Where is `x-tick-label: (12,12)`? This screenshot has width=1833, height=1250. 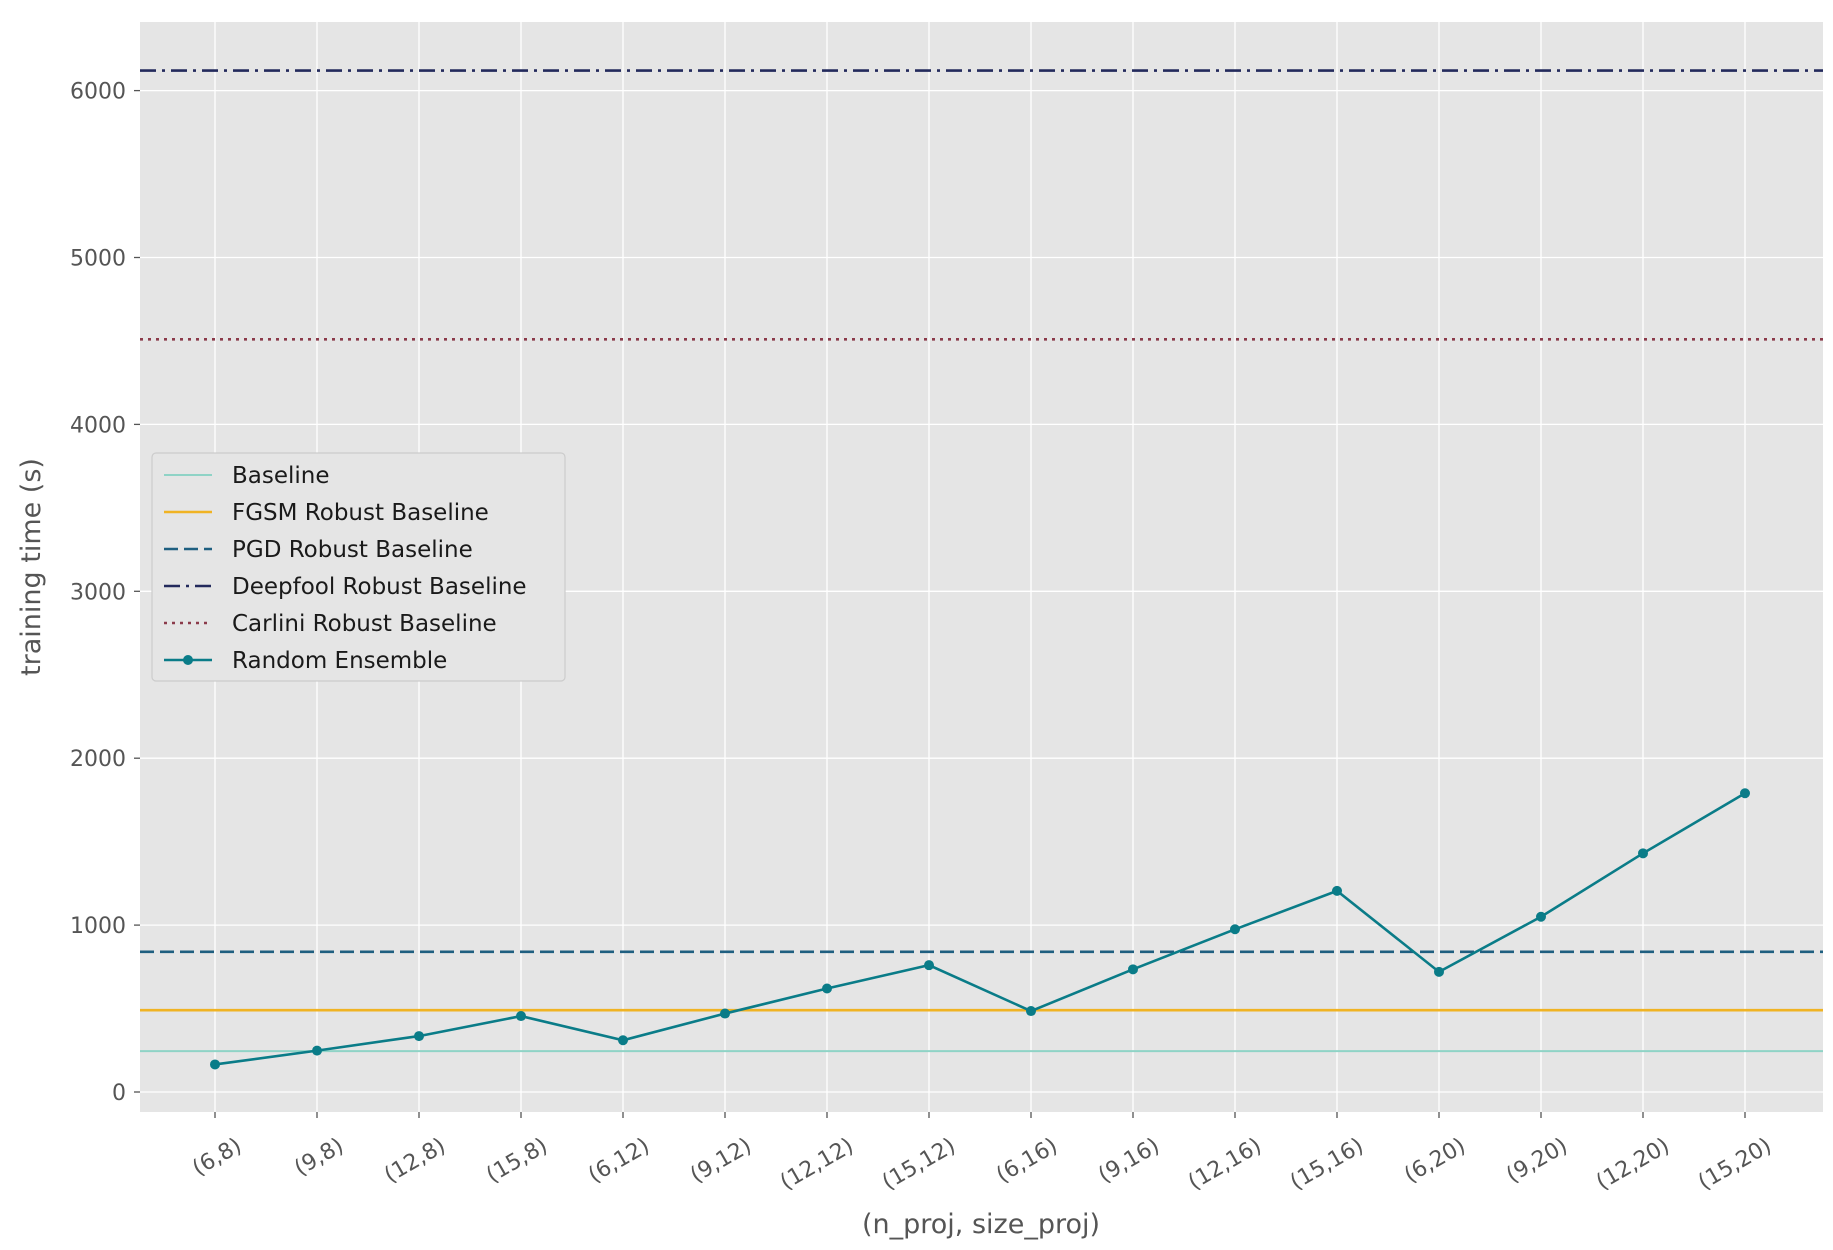 x-tick-label: (12,12) is located at coordinates (817, 1165).